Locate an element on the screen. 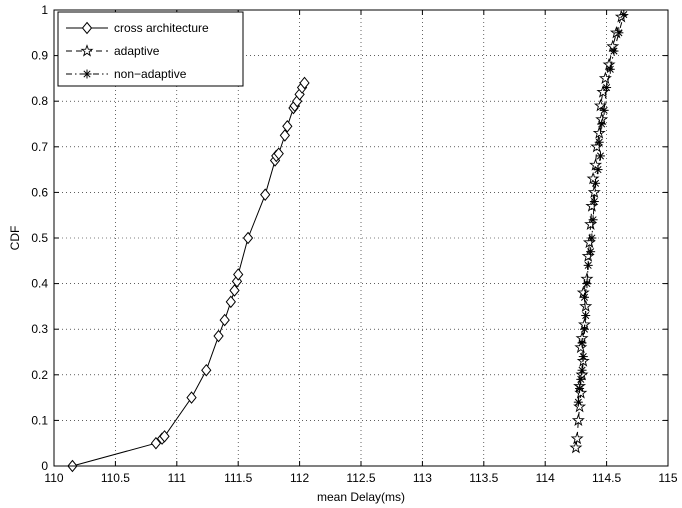 This screenshot has width=682, height=508. y-tick-label: 0.1 is located at coordinates (39, 420).